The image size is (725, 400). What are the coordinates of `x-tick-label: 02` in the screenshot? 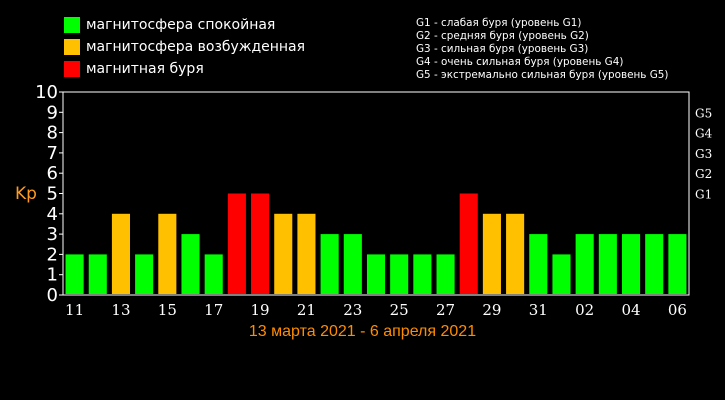 It's located at (584, 310).